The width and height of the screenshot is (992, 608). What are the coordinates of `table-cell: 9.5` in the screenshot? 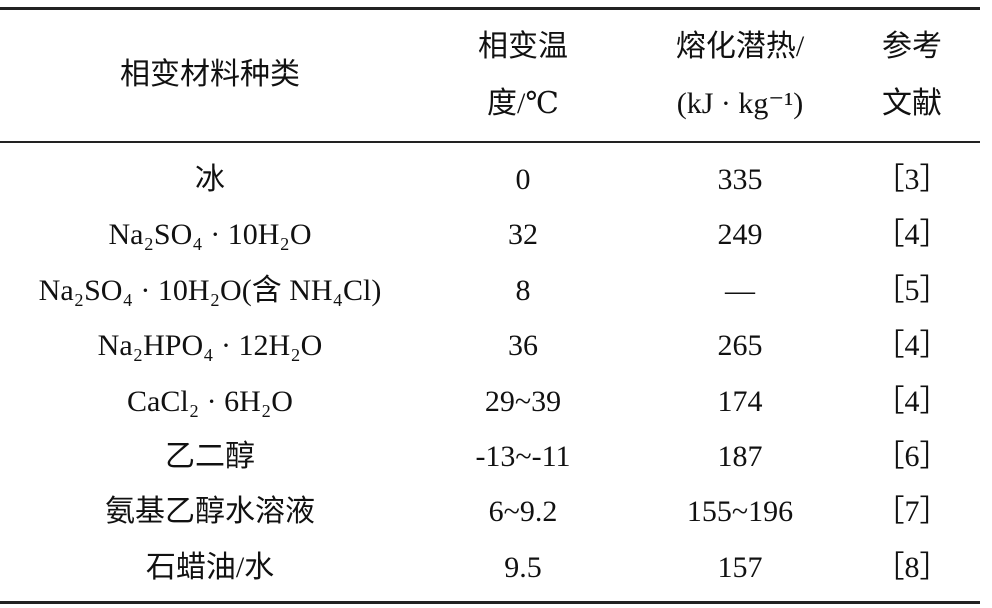 It's located at (523, 567).